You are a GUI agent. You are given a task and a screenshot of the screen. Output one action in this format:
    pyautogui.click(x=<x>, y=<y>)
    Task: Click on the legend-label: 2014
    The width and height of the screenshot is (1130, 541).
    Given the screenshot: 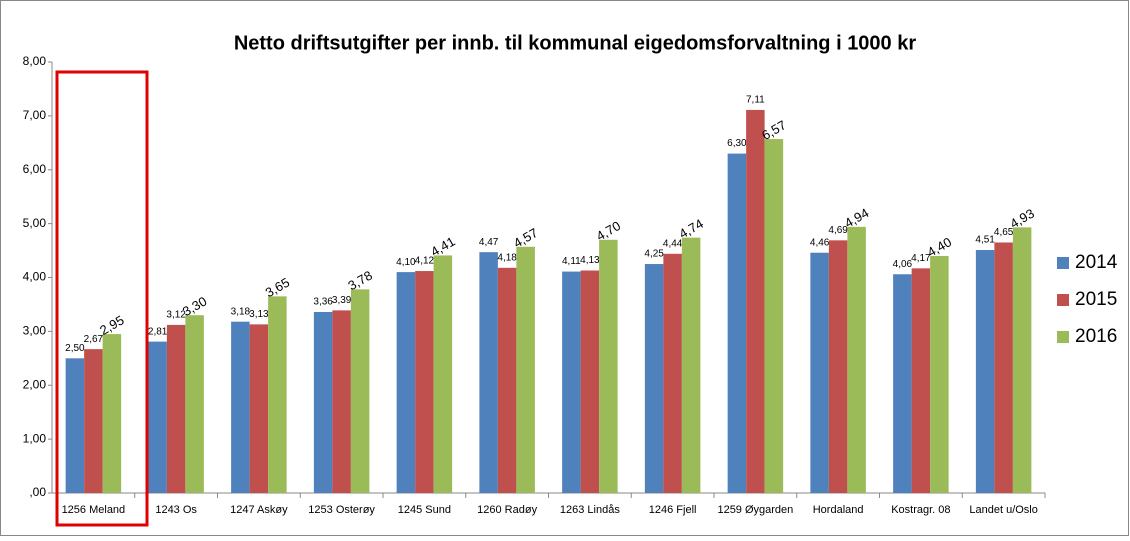 What is the action you would take?
    pyautogui.click(x=1096, y=262)
    